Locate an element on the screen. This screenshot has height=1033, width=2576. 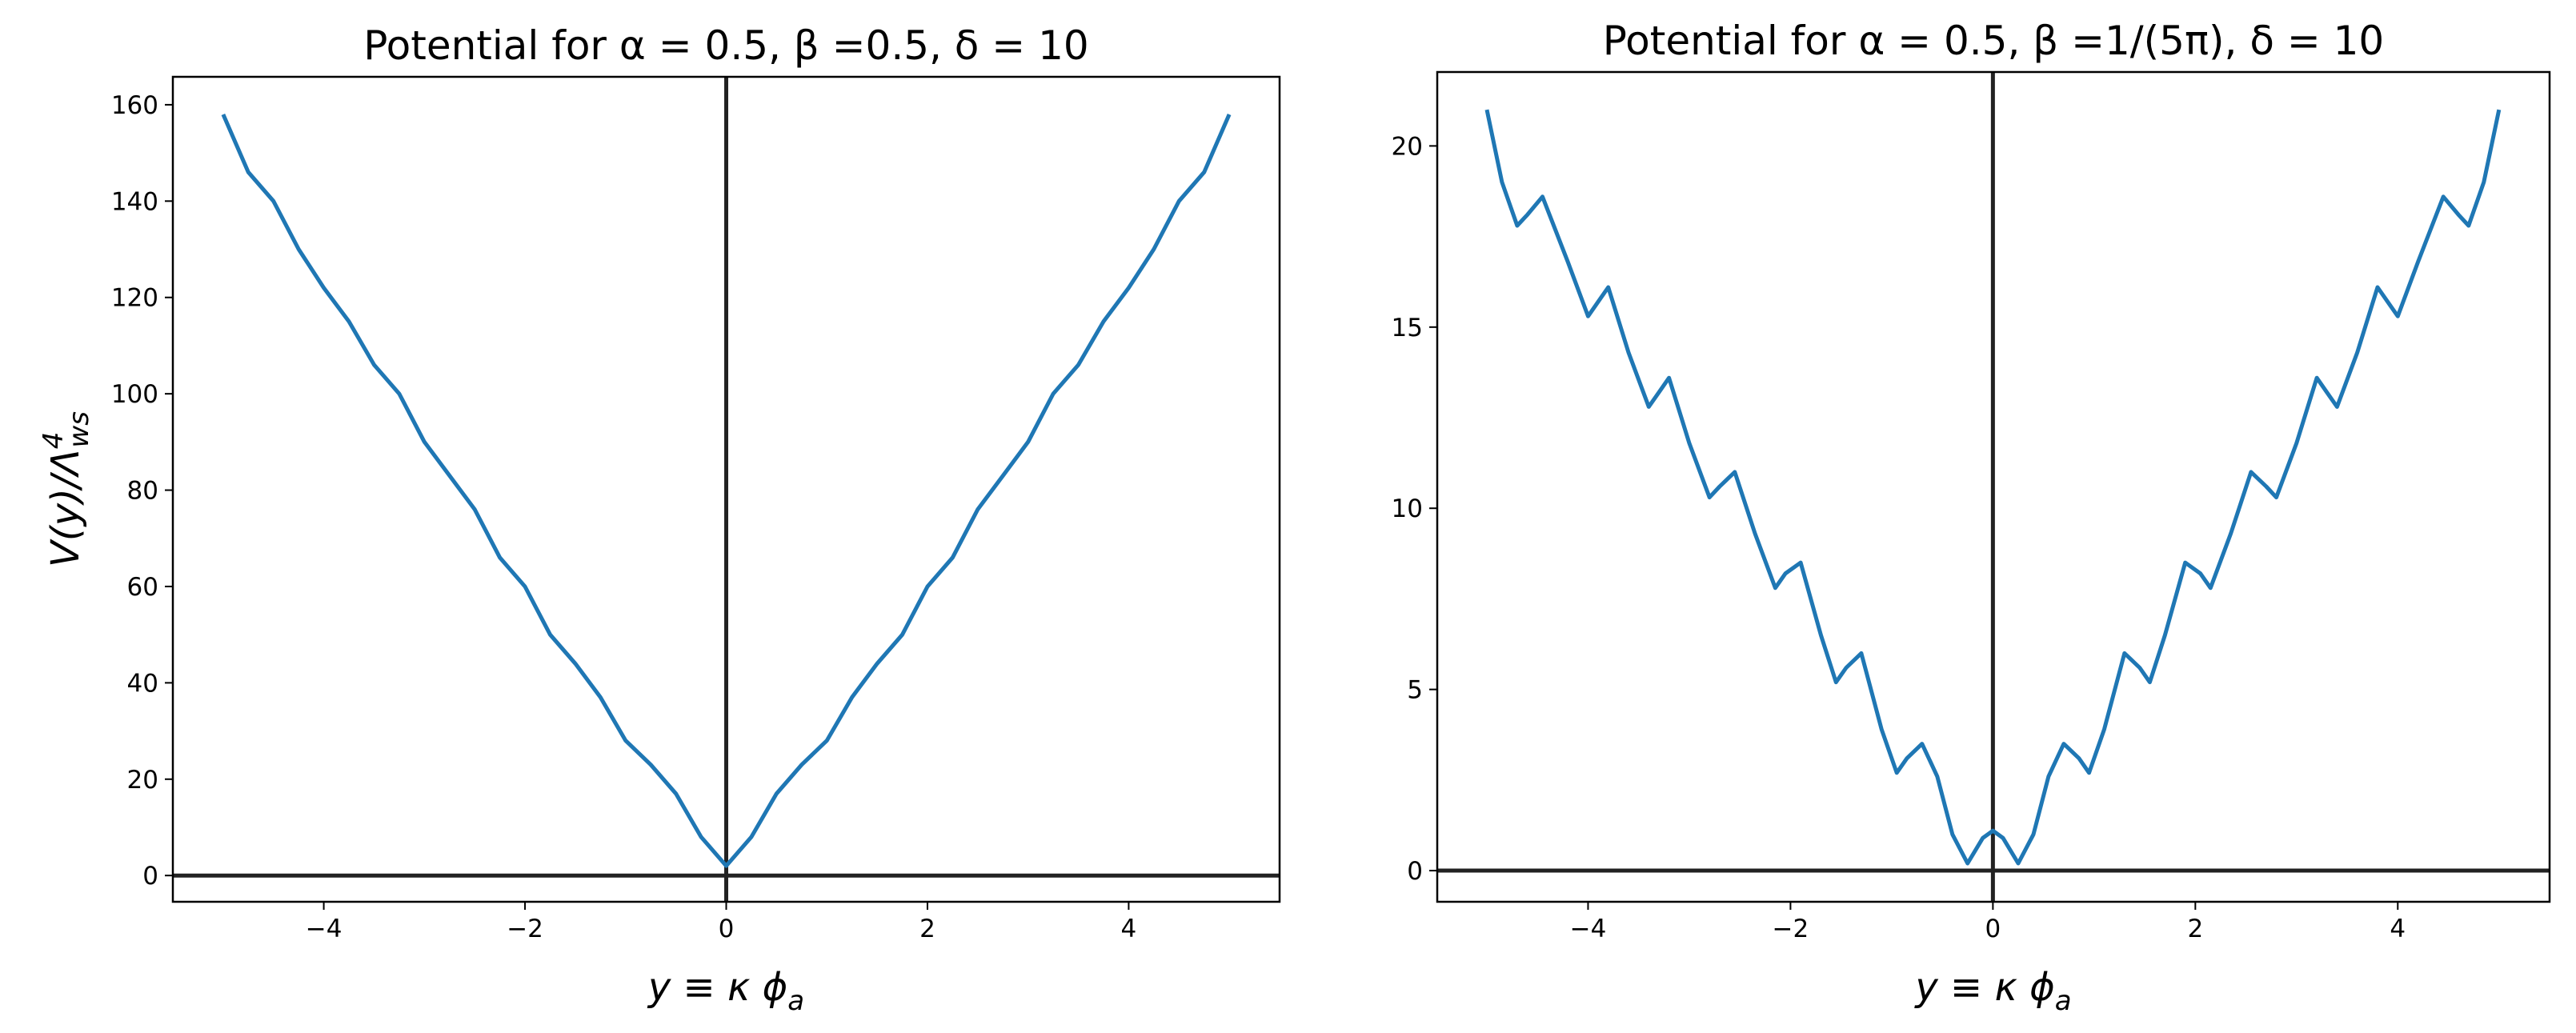
y-tick-label: 160 is located at coordinates (134, 105).